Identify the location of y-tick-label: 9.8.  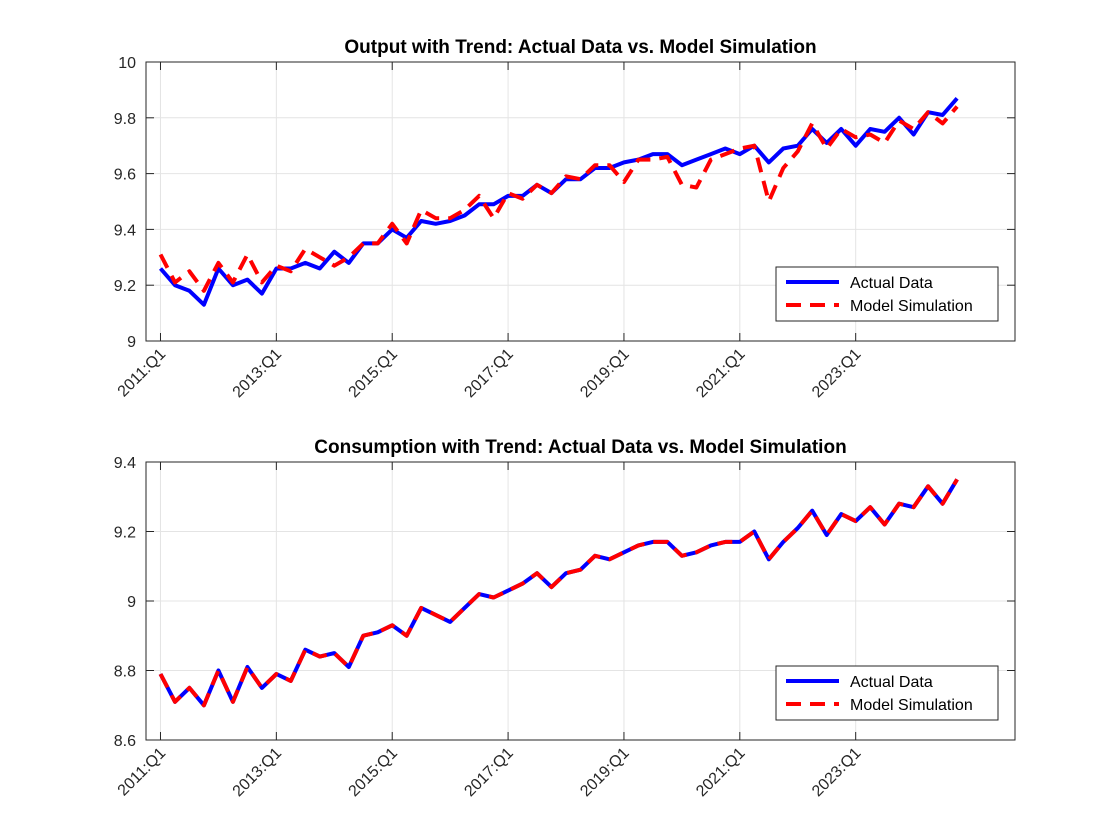
(125, 119).